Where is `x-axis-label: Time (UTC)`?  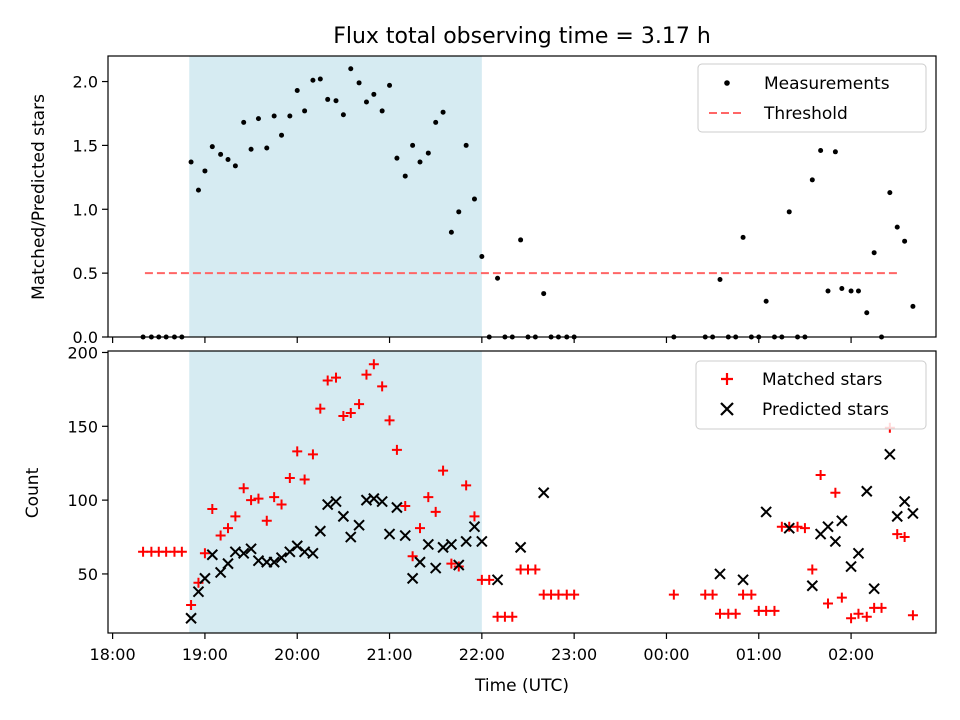 x-axis-label: Time (UTC) is located at coordinates (521, 686).